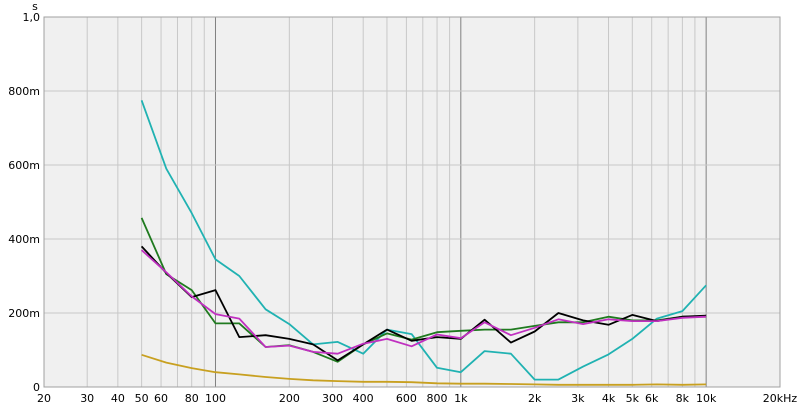 This screenshot has width=800, height=411. Describe the element at coordinates (142, 398) in the screenshot. I see `x-tick-label: 50` at that location.